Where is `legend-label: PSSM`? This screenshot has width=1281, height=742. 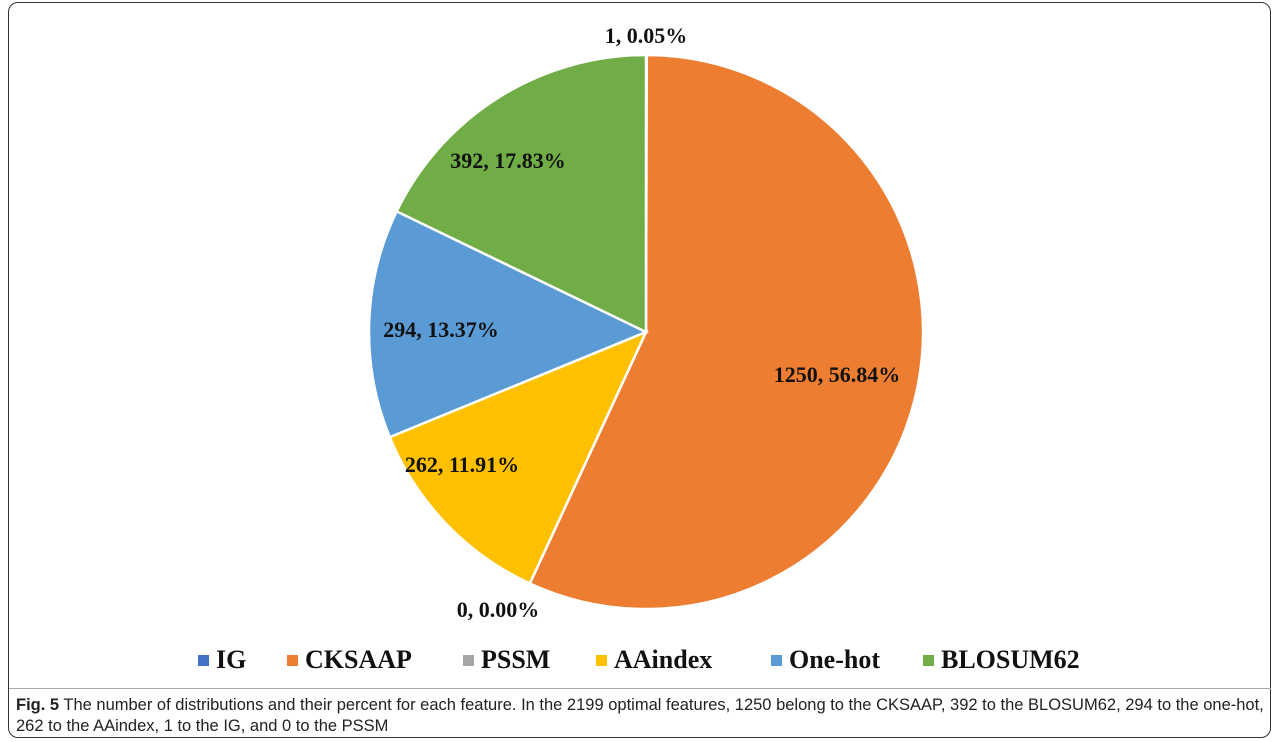 legend-label: PSSM is located at coordinates (515, 659).